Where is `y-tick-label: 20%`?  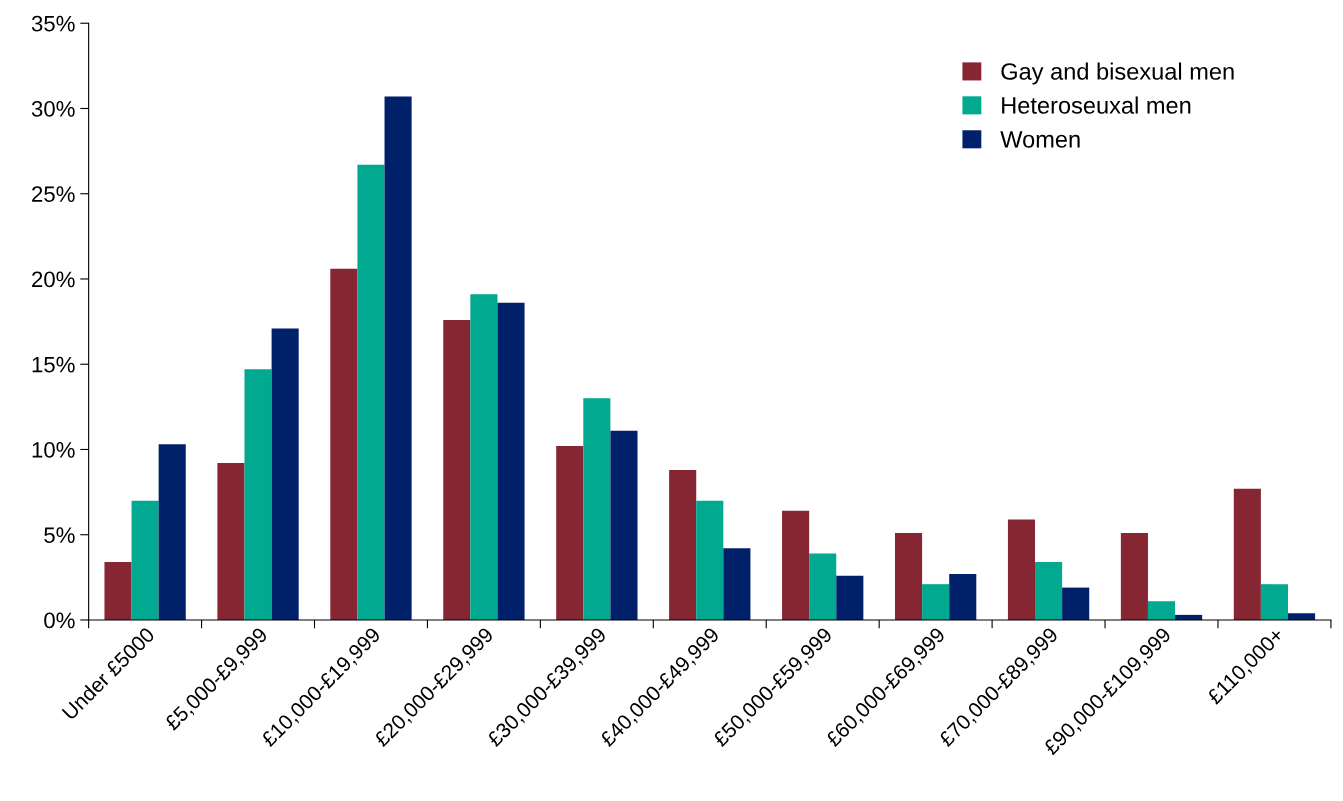
y-tick-label: 20% is located at coordinates (53, 279).